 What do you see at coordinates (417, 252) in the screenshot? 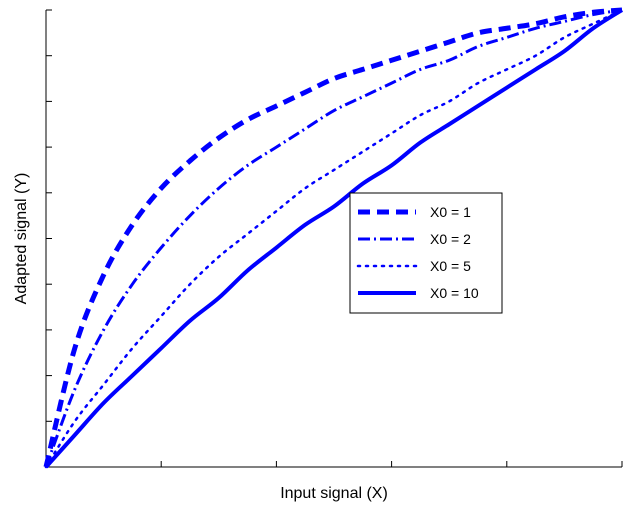
I see `legend-items: X0 = 1 X0 = 2 X0 = 5 X0 = 10` at bounding box center [417, 252].